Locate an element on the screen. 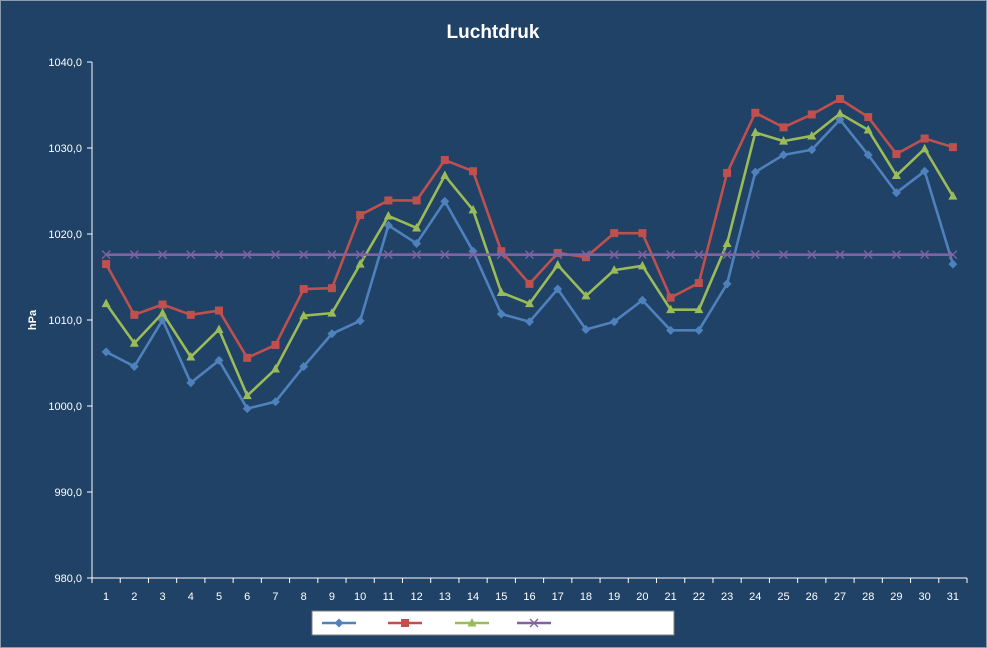  y-tick-label: 990,0 is located at coordinates (68, 493).